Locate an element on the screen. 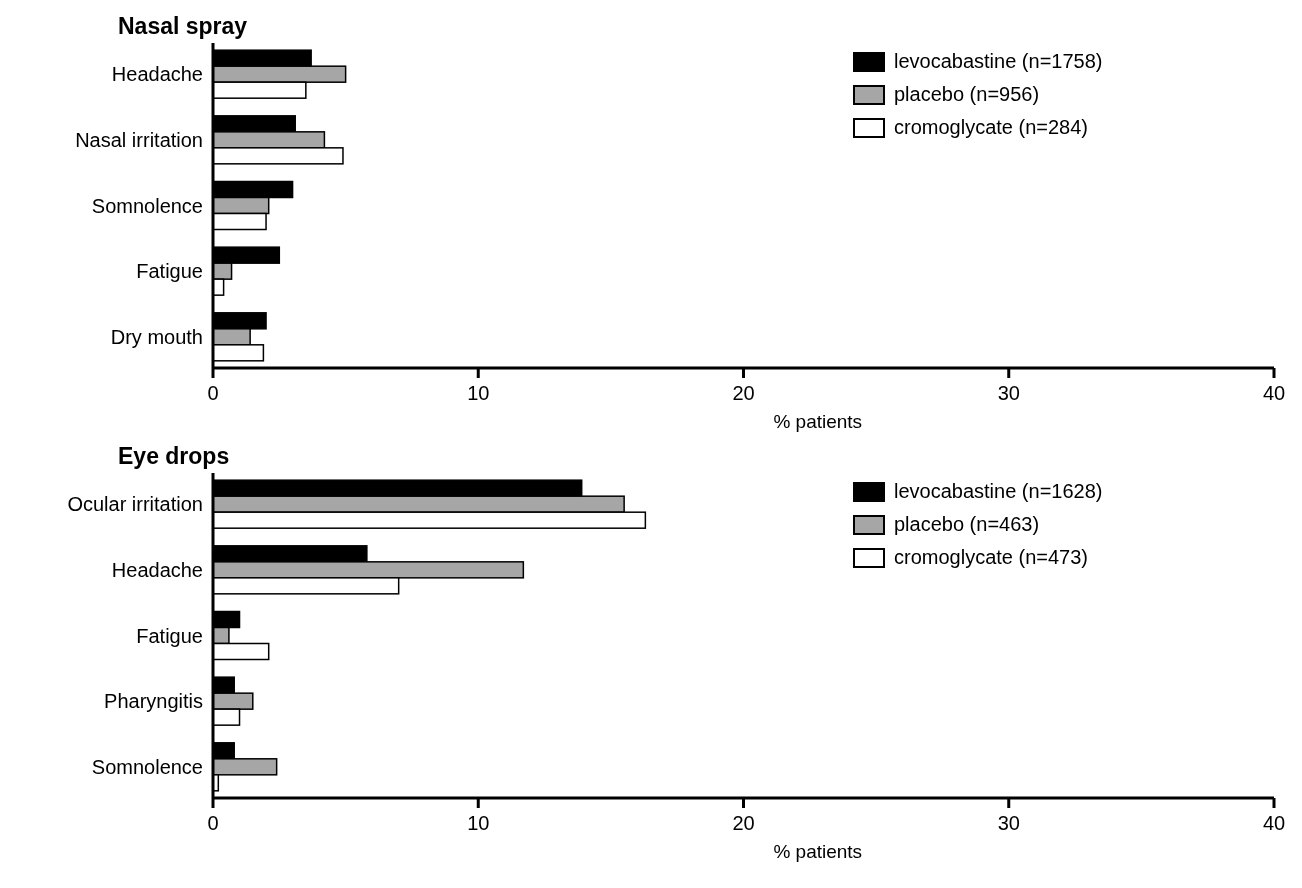 The image size is (1302, 888). legend-label: cromoglycate (n=284) is located at coordinates (991, 127).